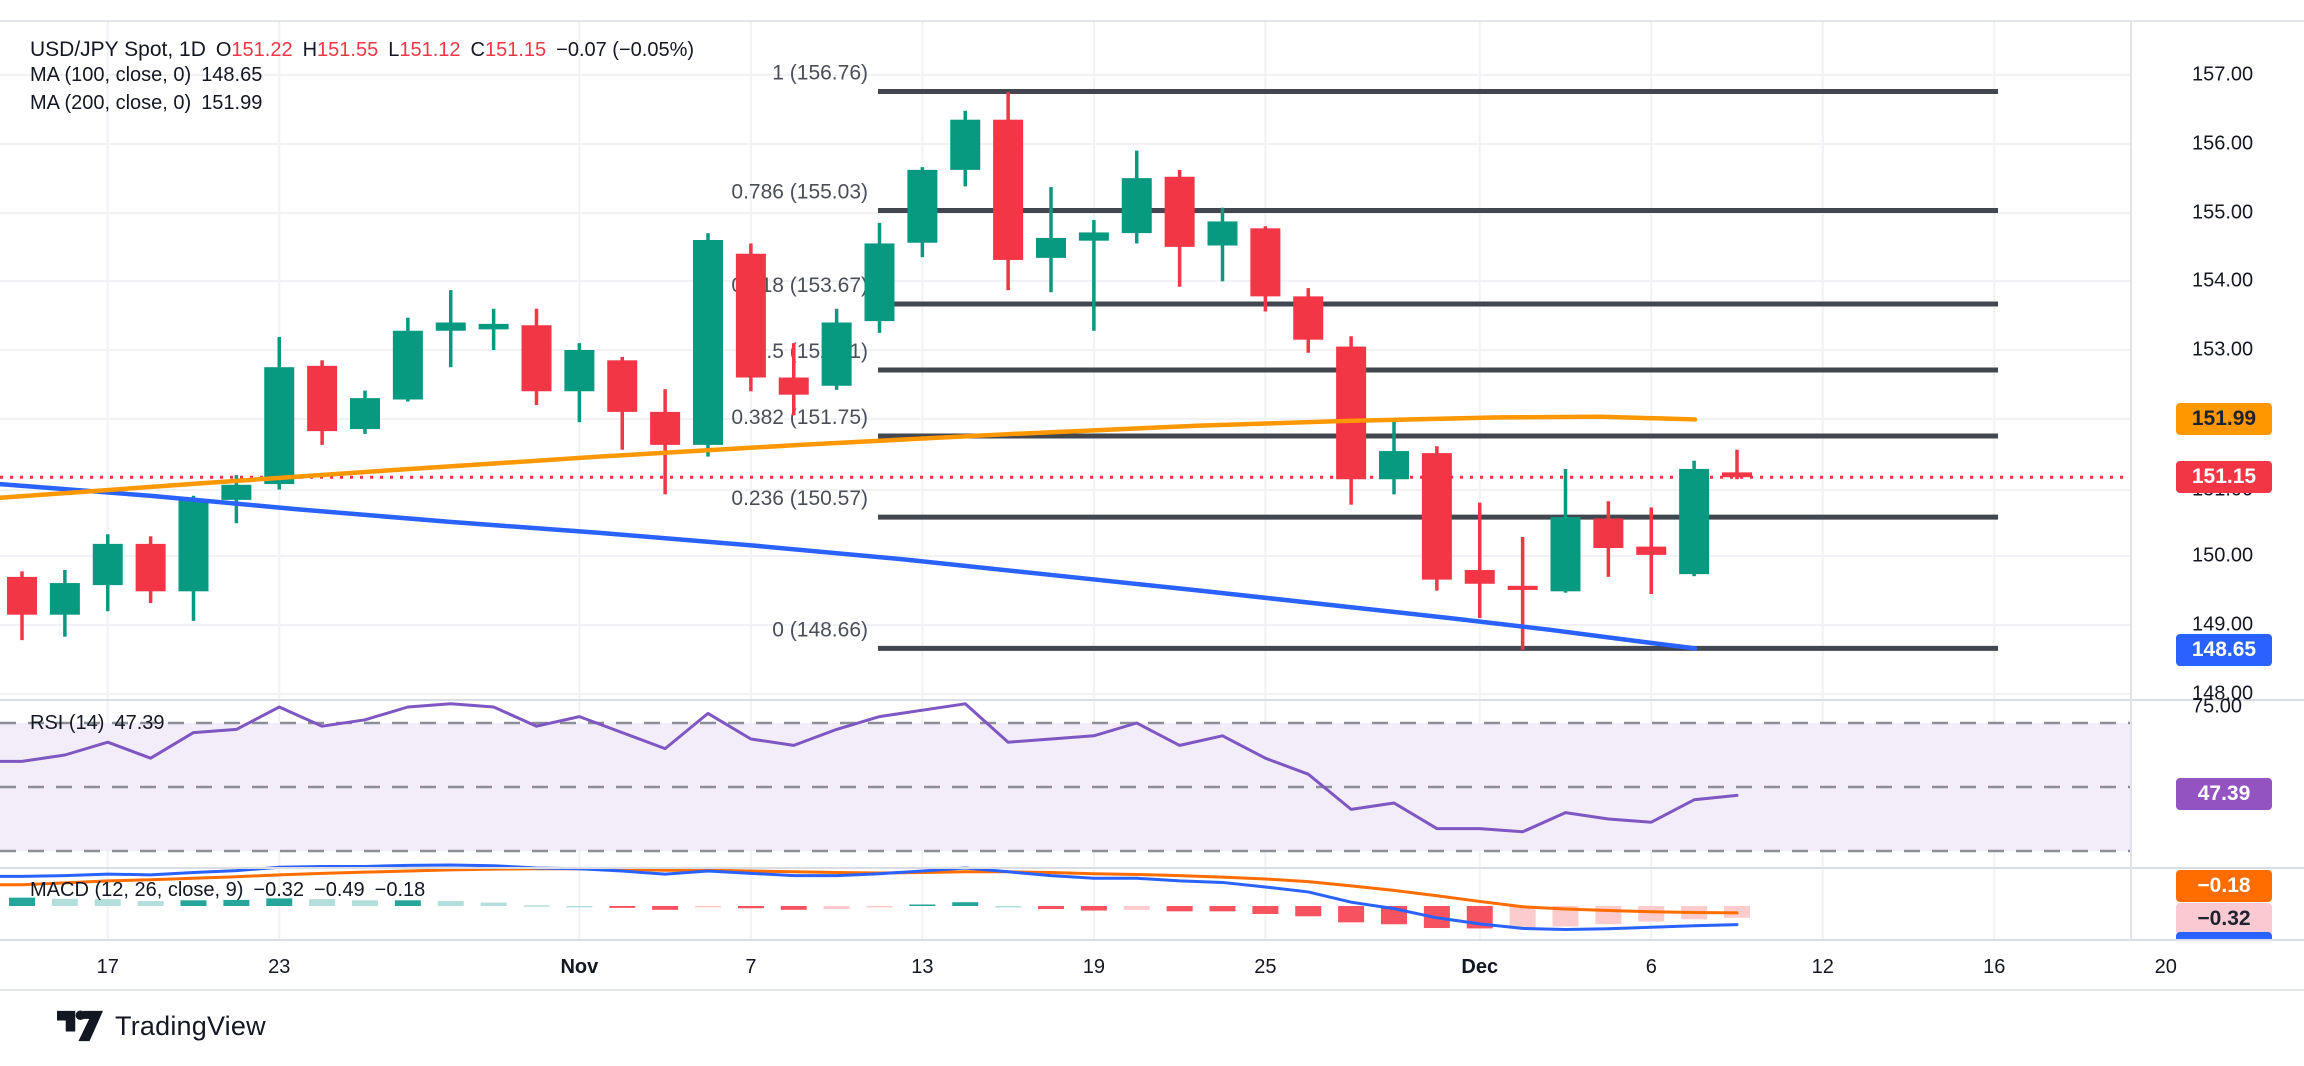  What do you see at coordinates (2224, 794) in the screenshot?
I see `rsi-value-label: 47.39` at bounding box center [2224, 794].